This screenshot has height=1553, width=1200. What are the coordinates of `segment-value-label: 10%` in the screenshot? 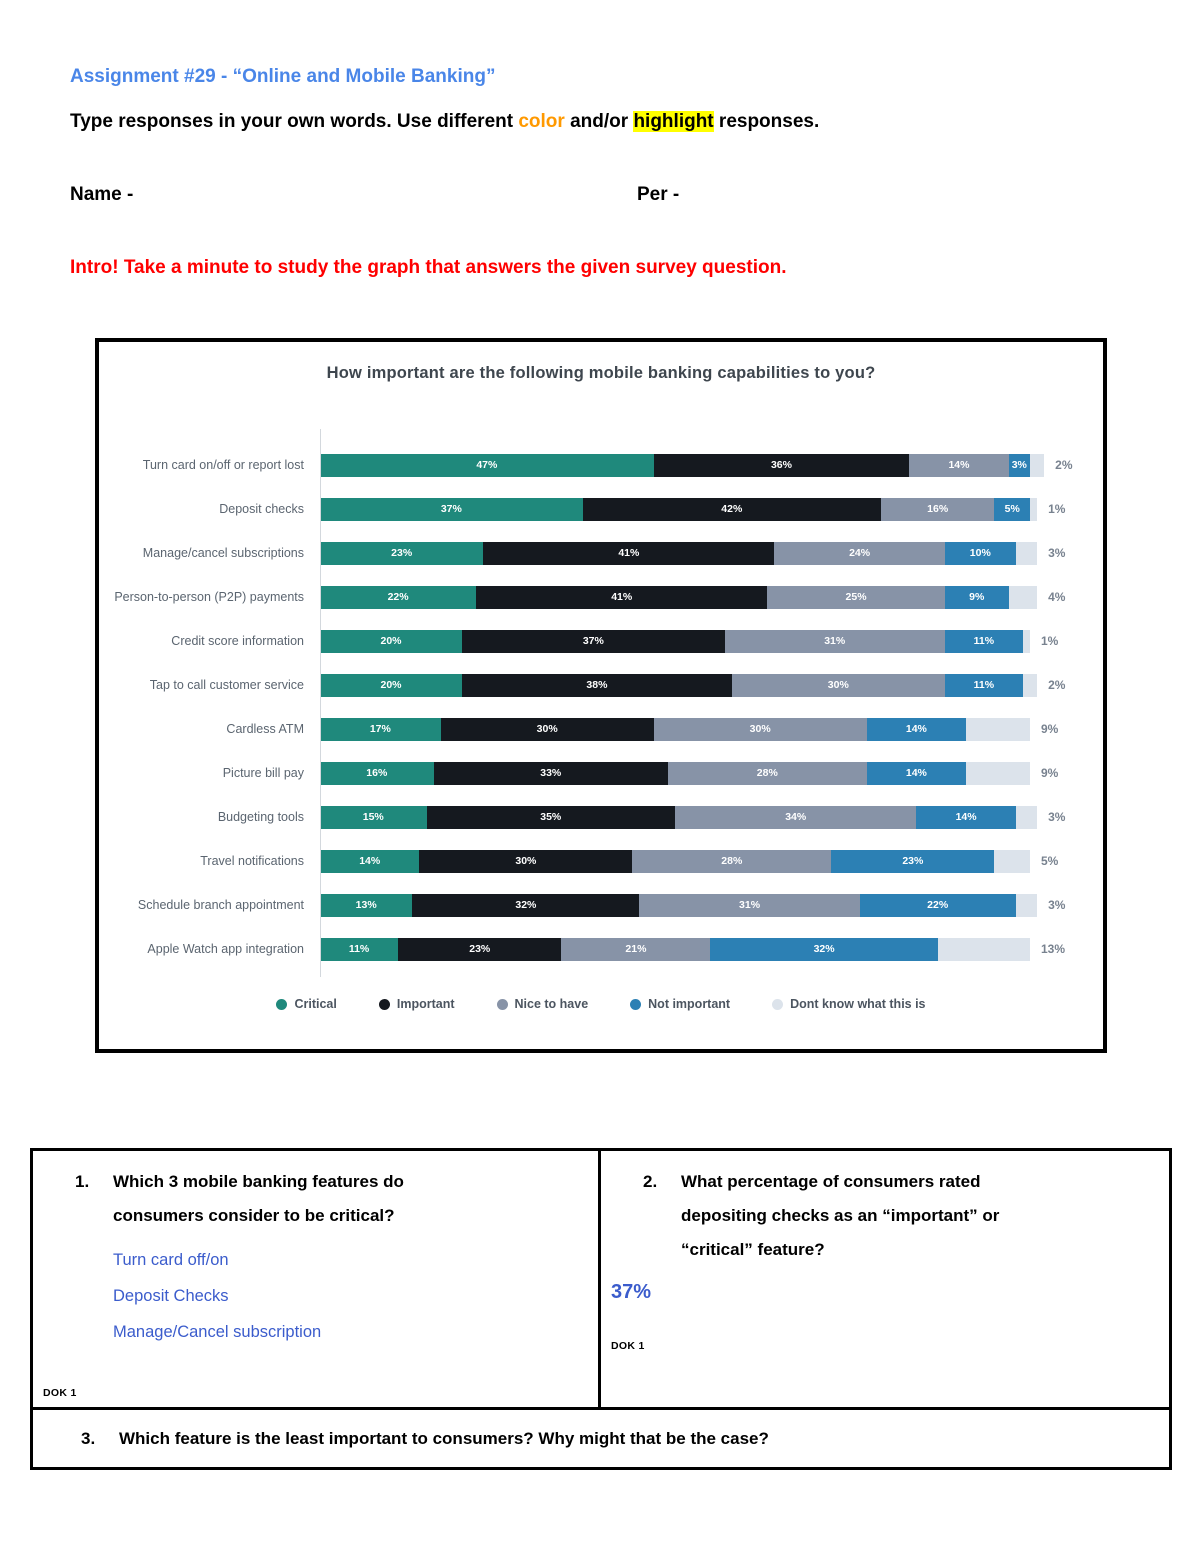 It's located at (980, 553).